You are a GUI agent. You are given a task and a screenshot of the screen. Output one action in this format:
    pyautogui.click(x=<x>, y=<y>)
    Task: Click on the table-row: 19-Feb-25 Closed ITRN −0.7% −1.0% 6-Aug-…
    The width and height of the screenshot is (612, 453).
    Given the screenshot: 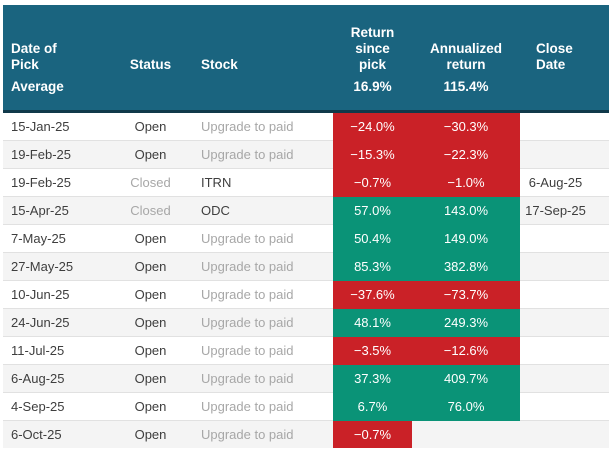 What is the action you would take?
    pyautogui.click(x=306, y=182)
    